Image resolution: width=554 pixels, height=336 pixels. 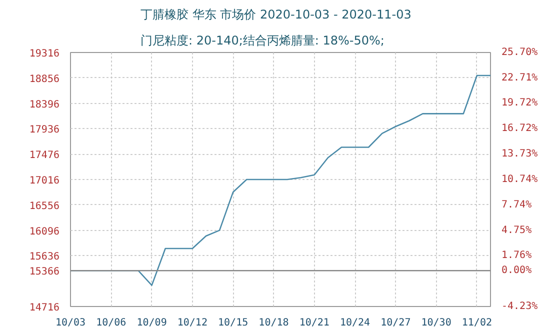 What do you see at coordinates (395, 323) in the screenshot?
I see `x-tick-label: 10/27` at bounding box center [395, 323].